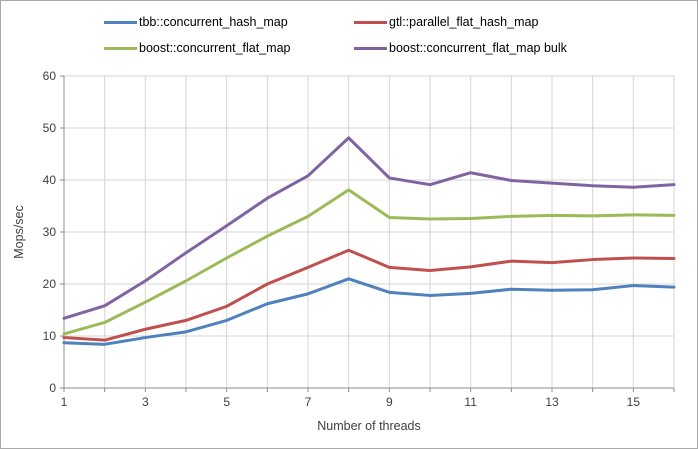 This screenshot has width=698, height=449. I want to click on svg-text: 20, so click(50, 284).